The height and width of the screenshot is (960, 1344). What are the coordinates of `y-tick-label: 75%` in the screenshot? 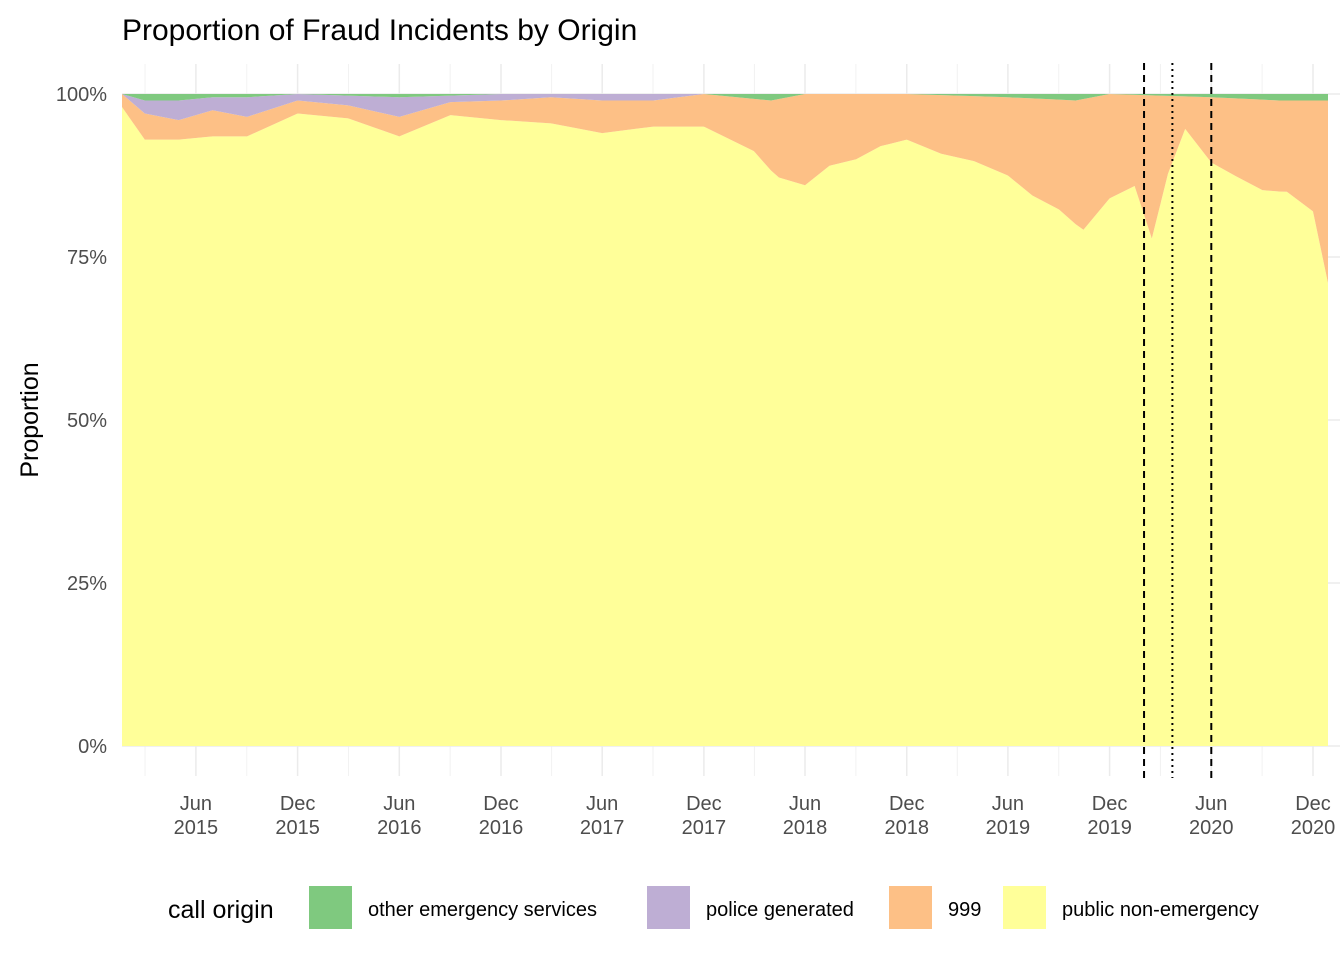 It's located at (87, 258).